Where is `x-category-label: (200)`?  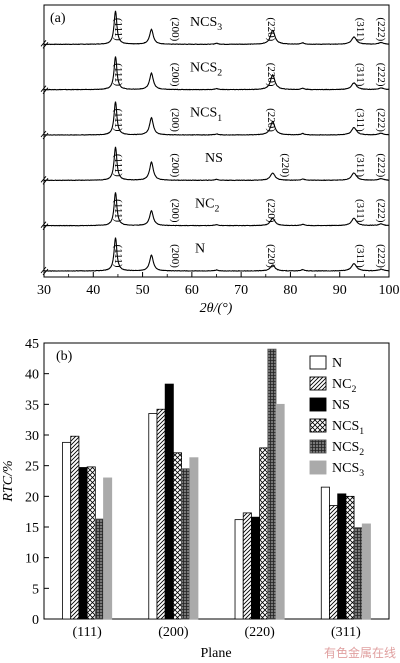
x-category-label: (200) is located at coordinates (173, 632).